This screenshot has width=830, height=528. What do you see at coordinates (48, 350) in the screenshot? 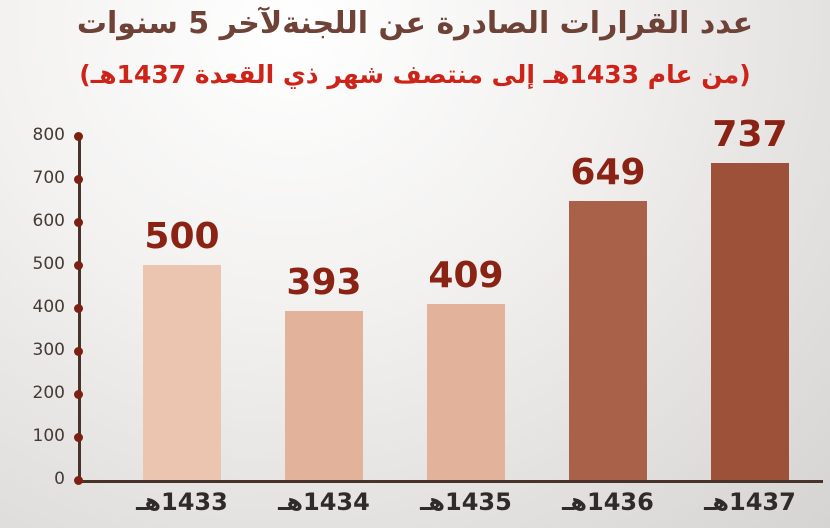
I see `y-axis-tick-label: 300` at bounding box center [48, 350].